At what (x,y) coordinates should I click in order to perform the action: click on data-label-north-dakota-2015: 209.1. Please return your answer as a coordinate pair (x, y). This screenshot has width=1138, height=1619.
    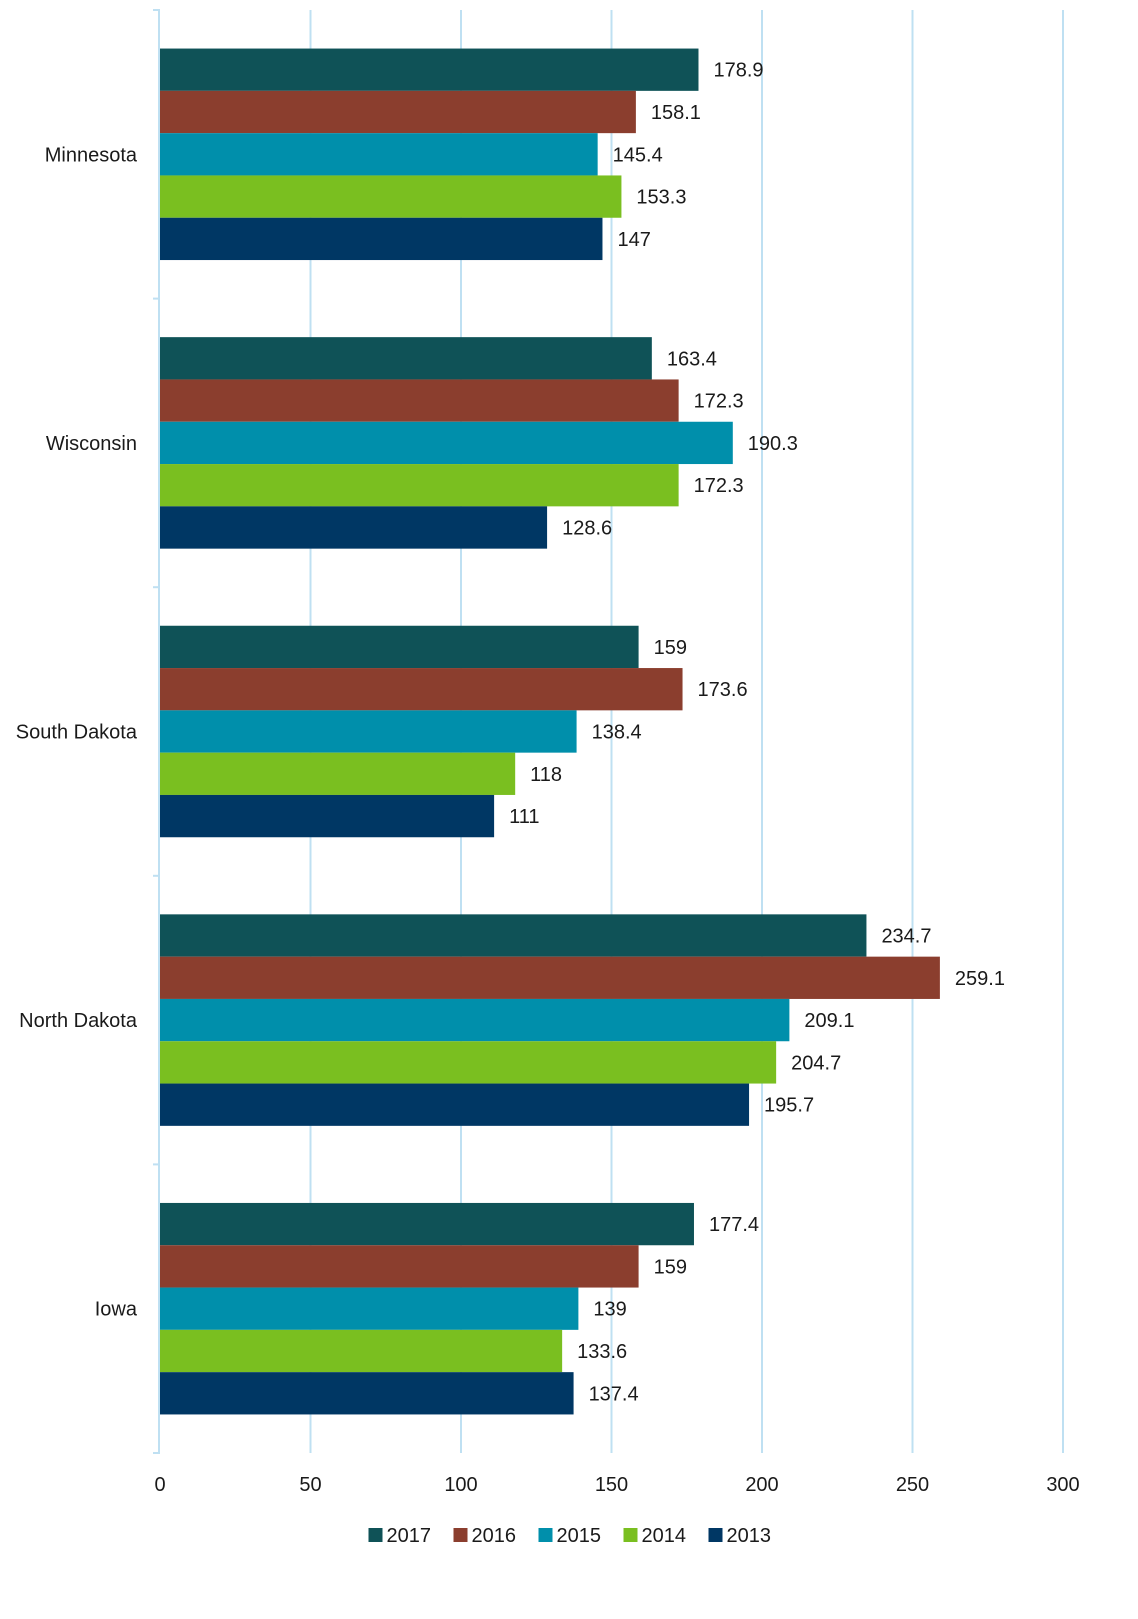
    Looking at the image, I should click on (829, 1021).